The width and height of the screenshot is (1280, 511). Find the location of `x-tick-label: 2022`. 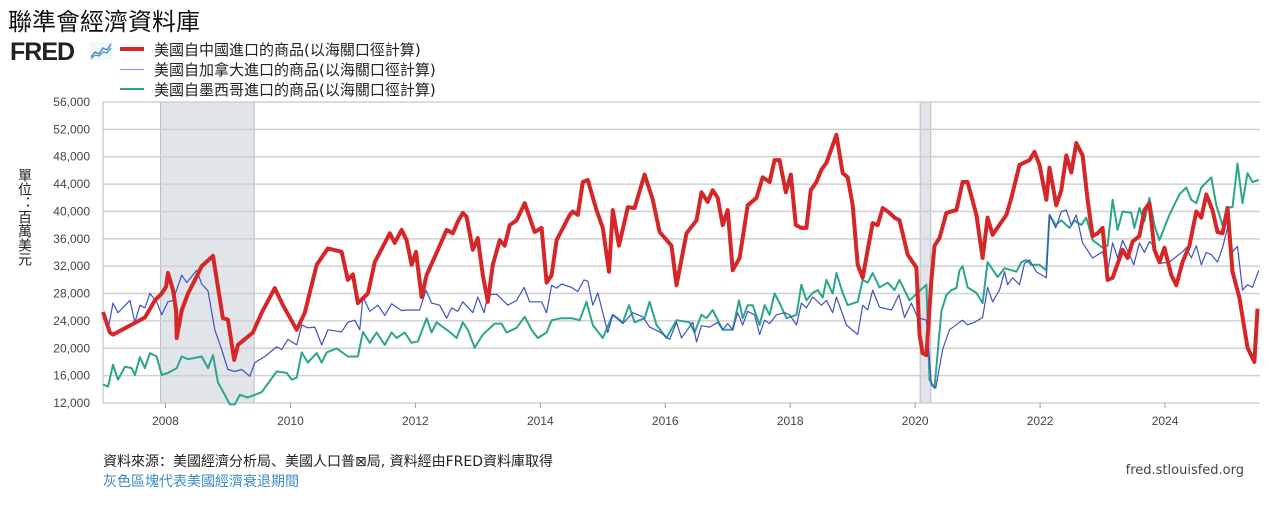

x-tick-label: 2022 is located at coordinates (1040, 421).